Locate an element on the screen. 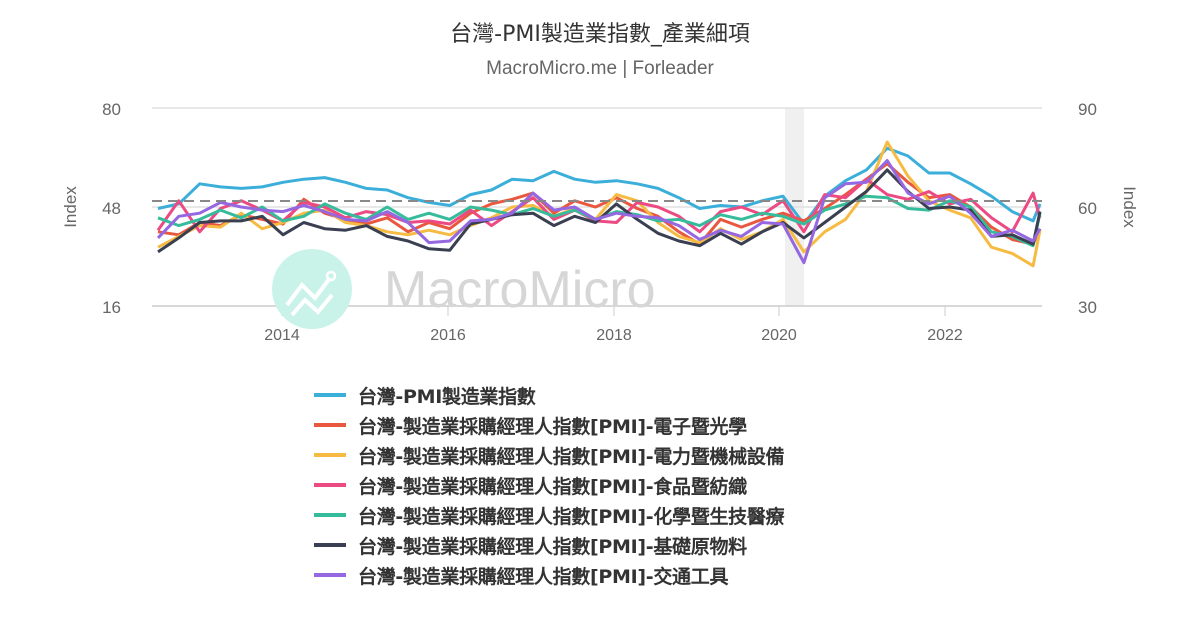 This screenshot has width=1200, height=630. legend-item-electronics: 台灣-製造業採購經理人指數[PMI]-電子暨光學 is located at coordinates (549, 425).